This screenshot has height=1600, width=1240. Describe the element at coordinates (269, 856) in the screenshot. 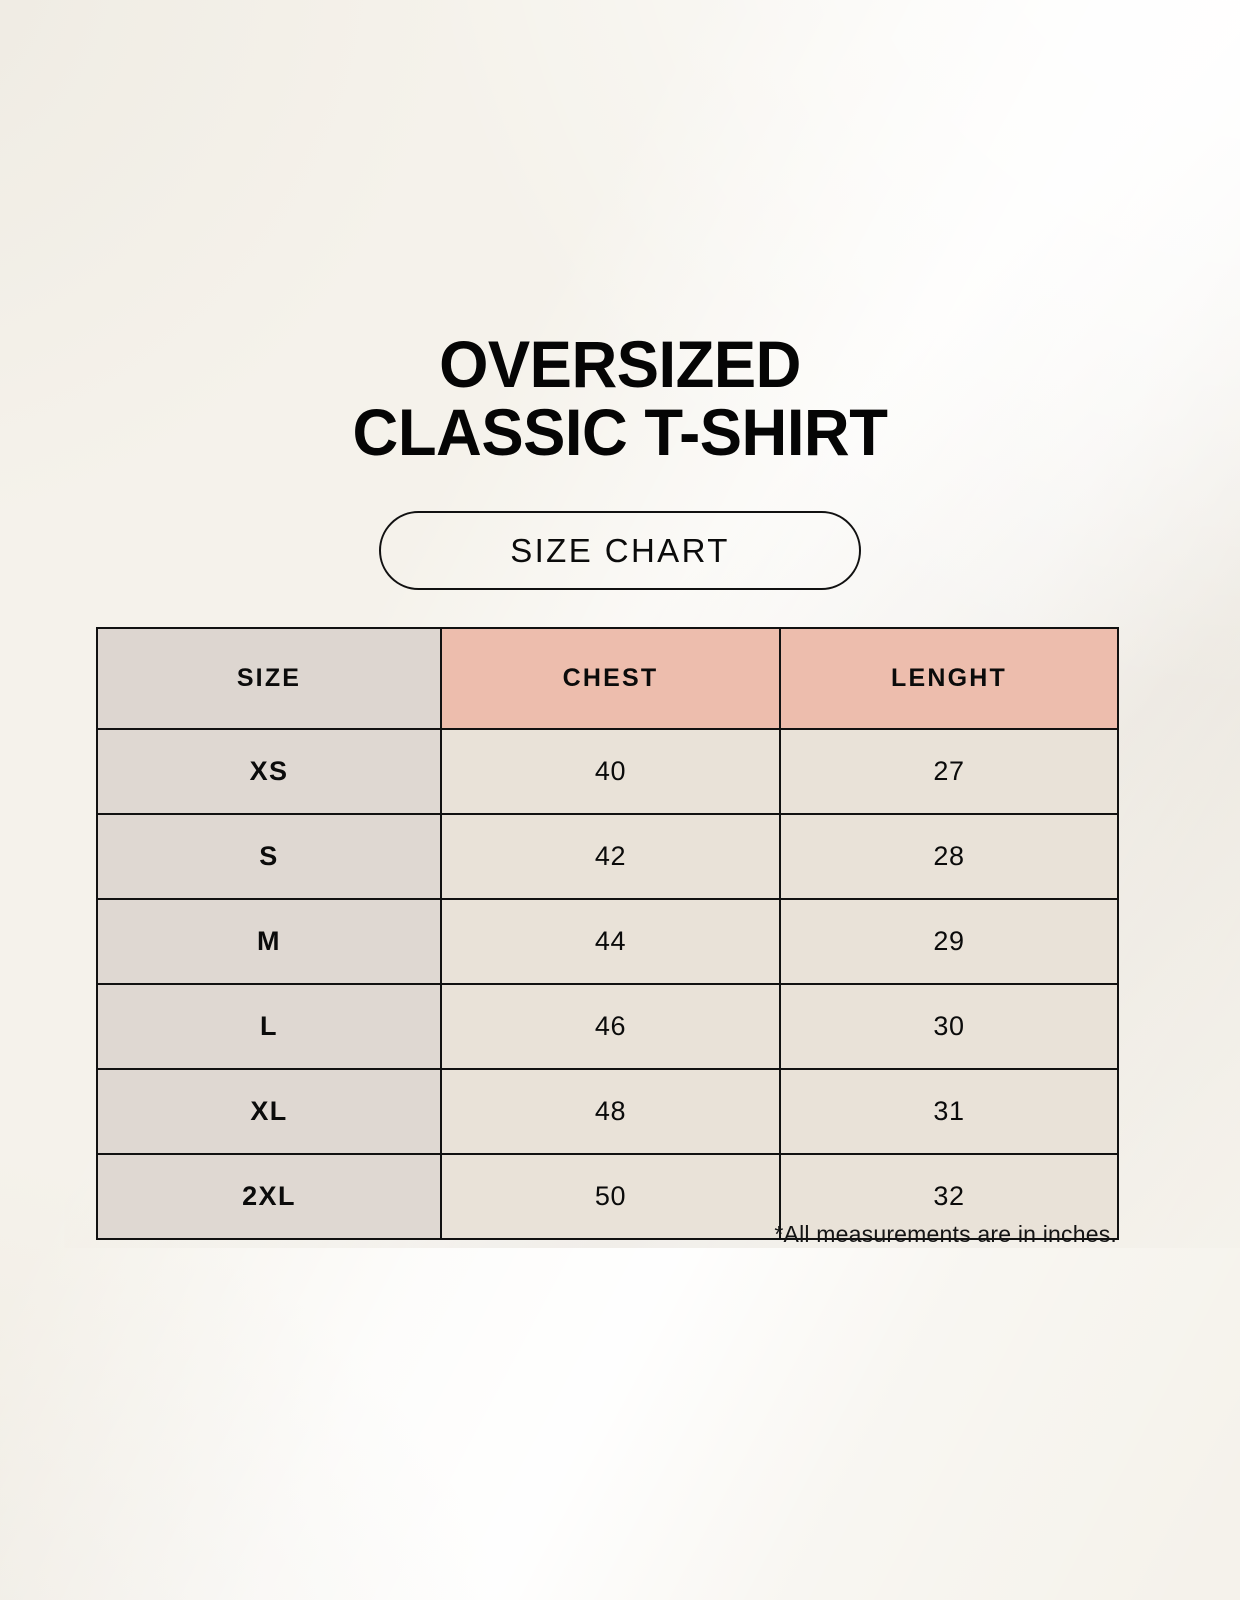

I see `cell-size: S` at that location.